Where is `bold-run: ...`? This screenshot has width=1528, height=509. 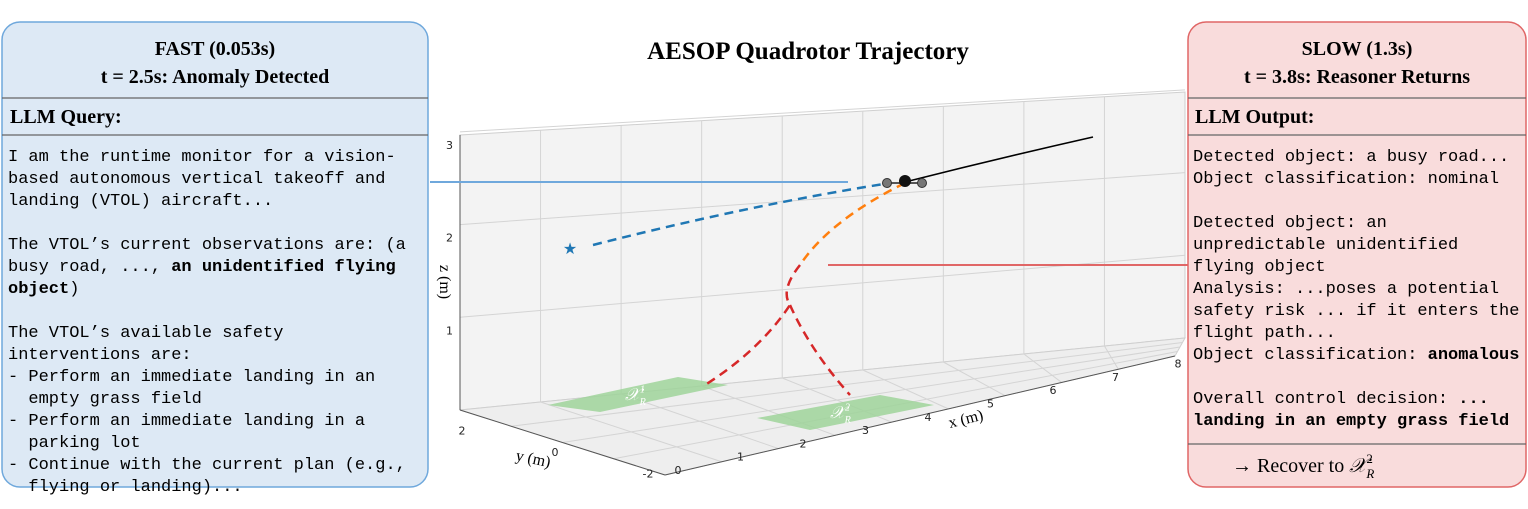
bold-run: ... is located at coordinates (1473, 399).